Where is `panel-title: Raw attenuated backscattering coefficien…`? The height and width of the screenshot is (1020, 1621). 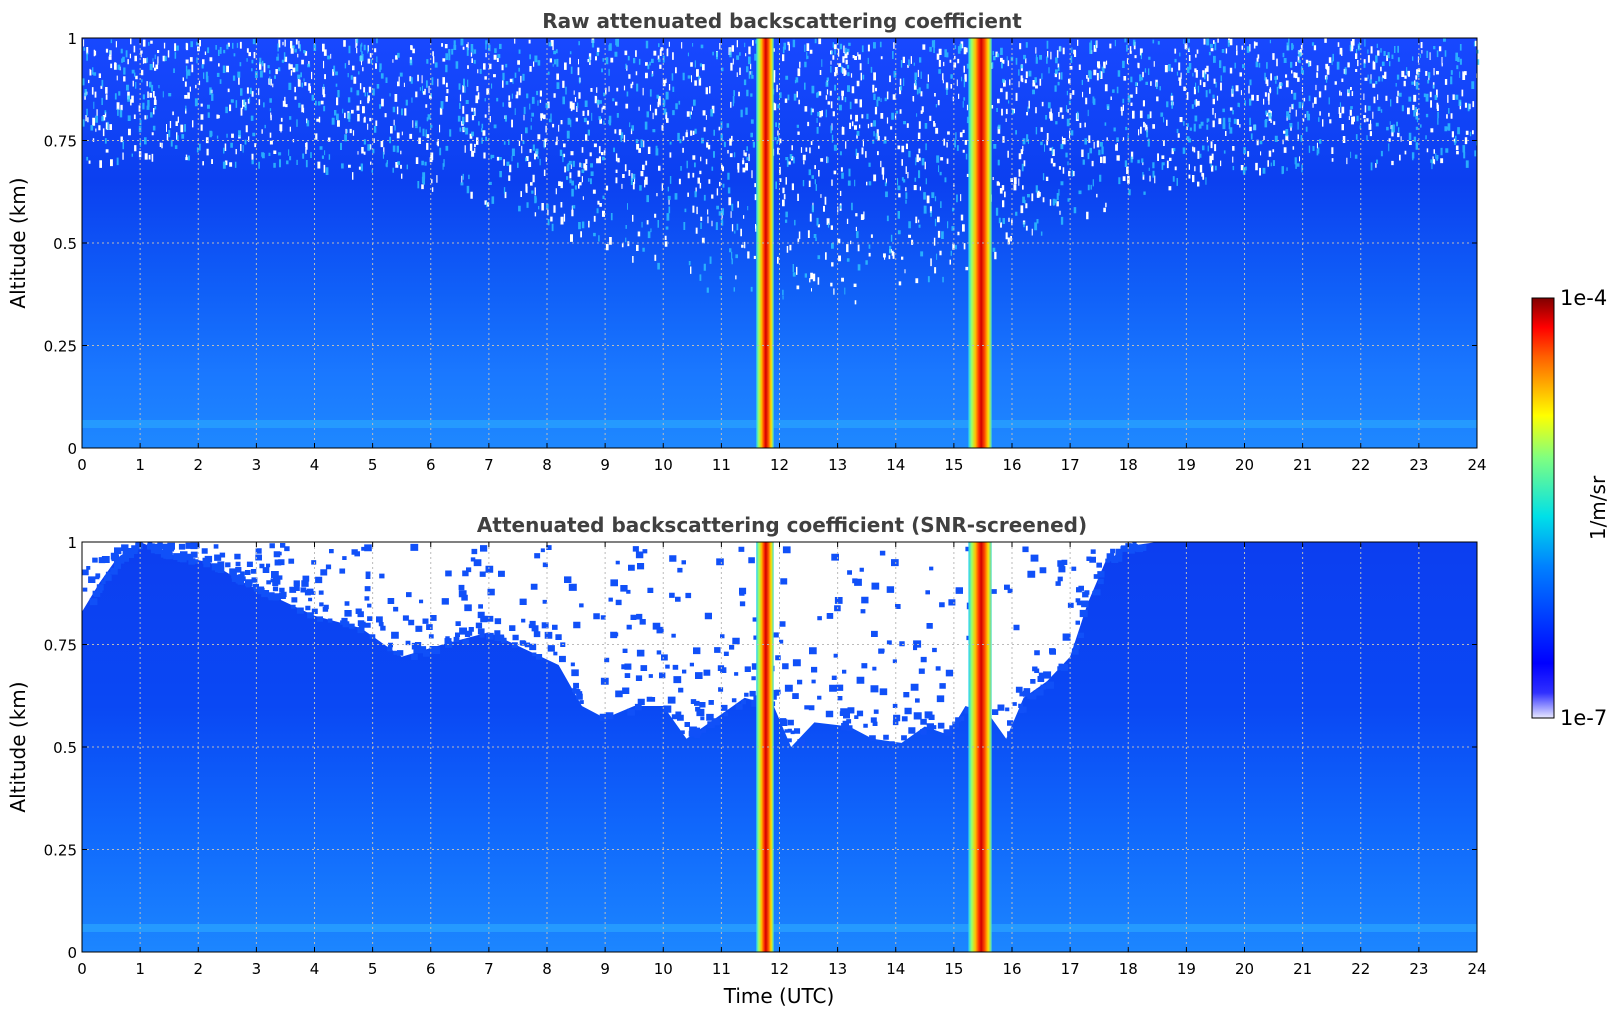 panel-title: Raw attenuated backscattering coefficien… is located at coordinates (782, 21).